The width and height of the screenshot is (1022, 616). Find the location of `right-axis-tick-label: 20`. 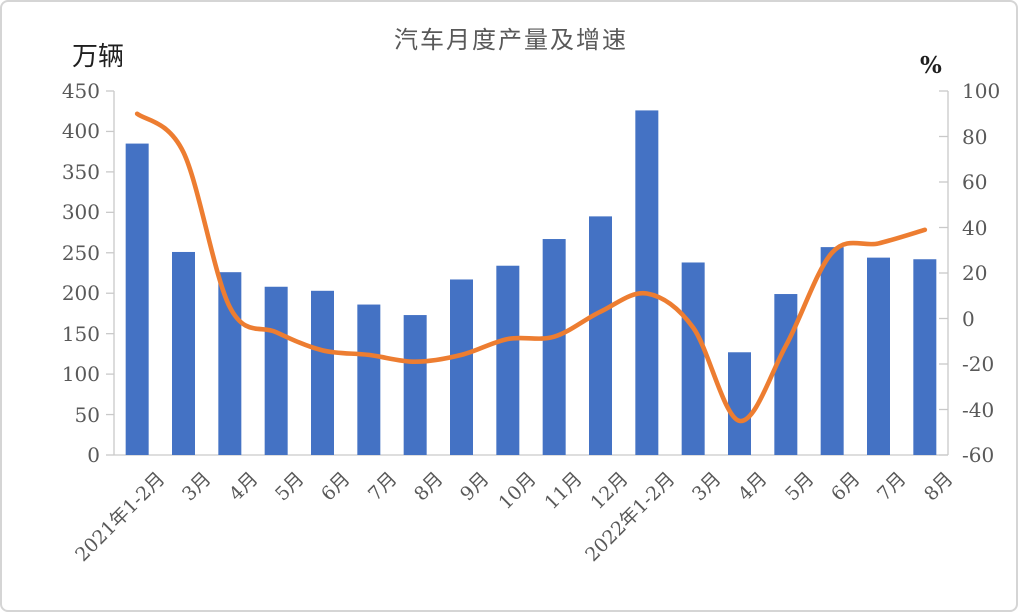

right-axis-tick-label: 20 is located at coordinates (975, 273).